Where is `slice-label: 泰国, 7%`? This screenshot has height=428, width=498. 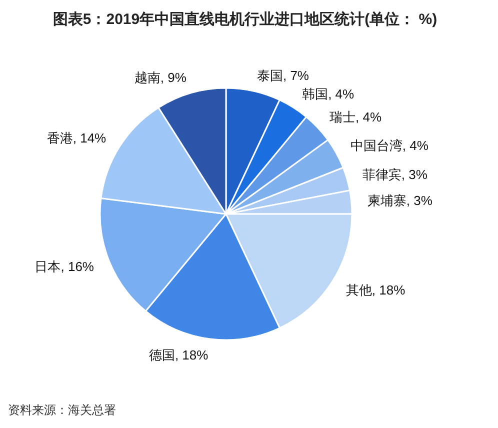
slice-label: 泰国, 7% is located at coordinates (283, 75).